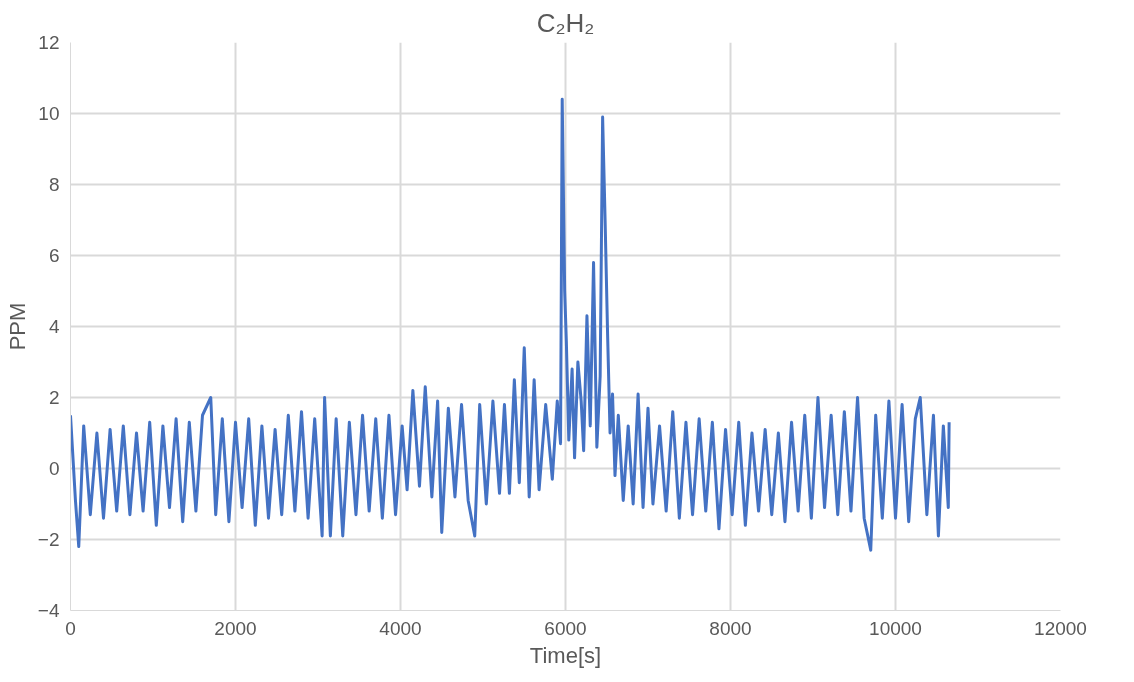 This screenshot has height=682, width=1134. Describe the element at coordinates (17, 326) in the screenshot. I see `y-axis-title: PPM` at that location.